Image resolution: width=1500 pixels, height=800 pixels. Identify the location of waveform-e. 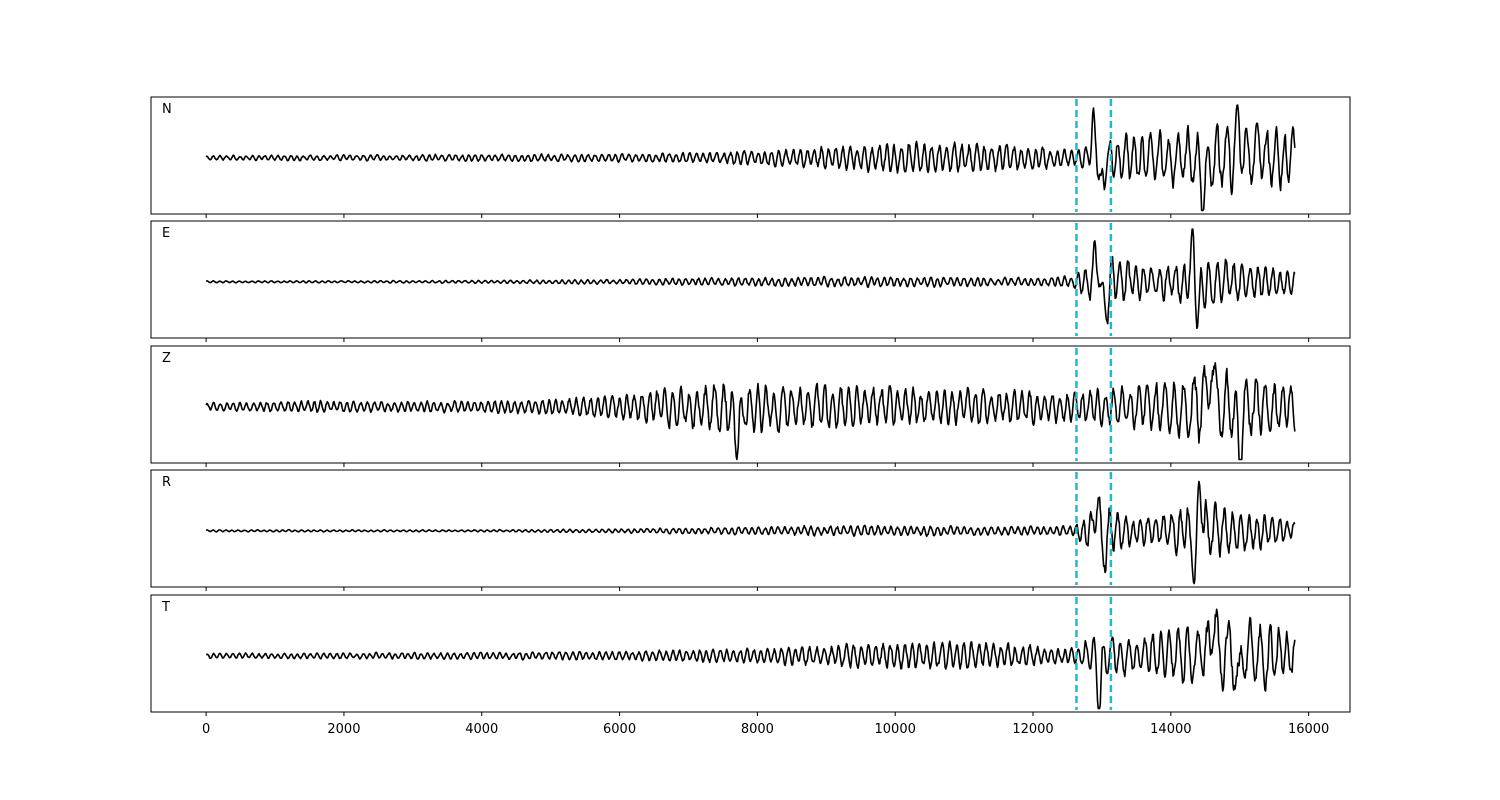
(750, 279).